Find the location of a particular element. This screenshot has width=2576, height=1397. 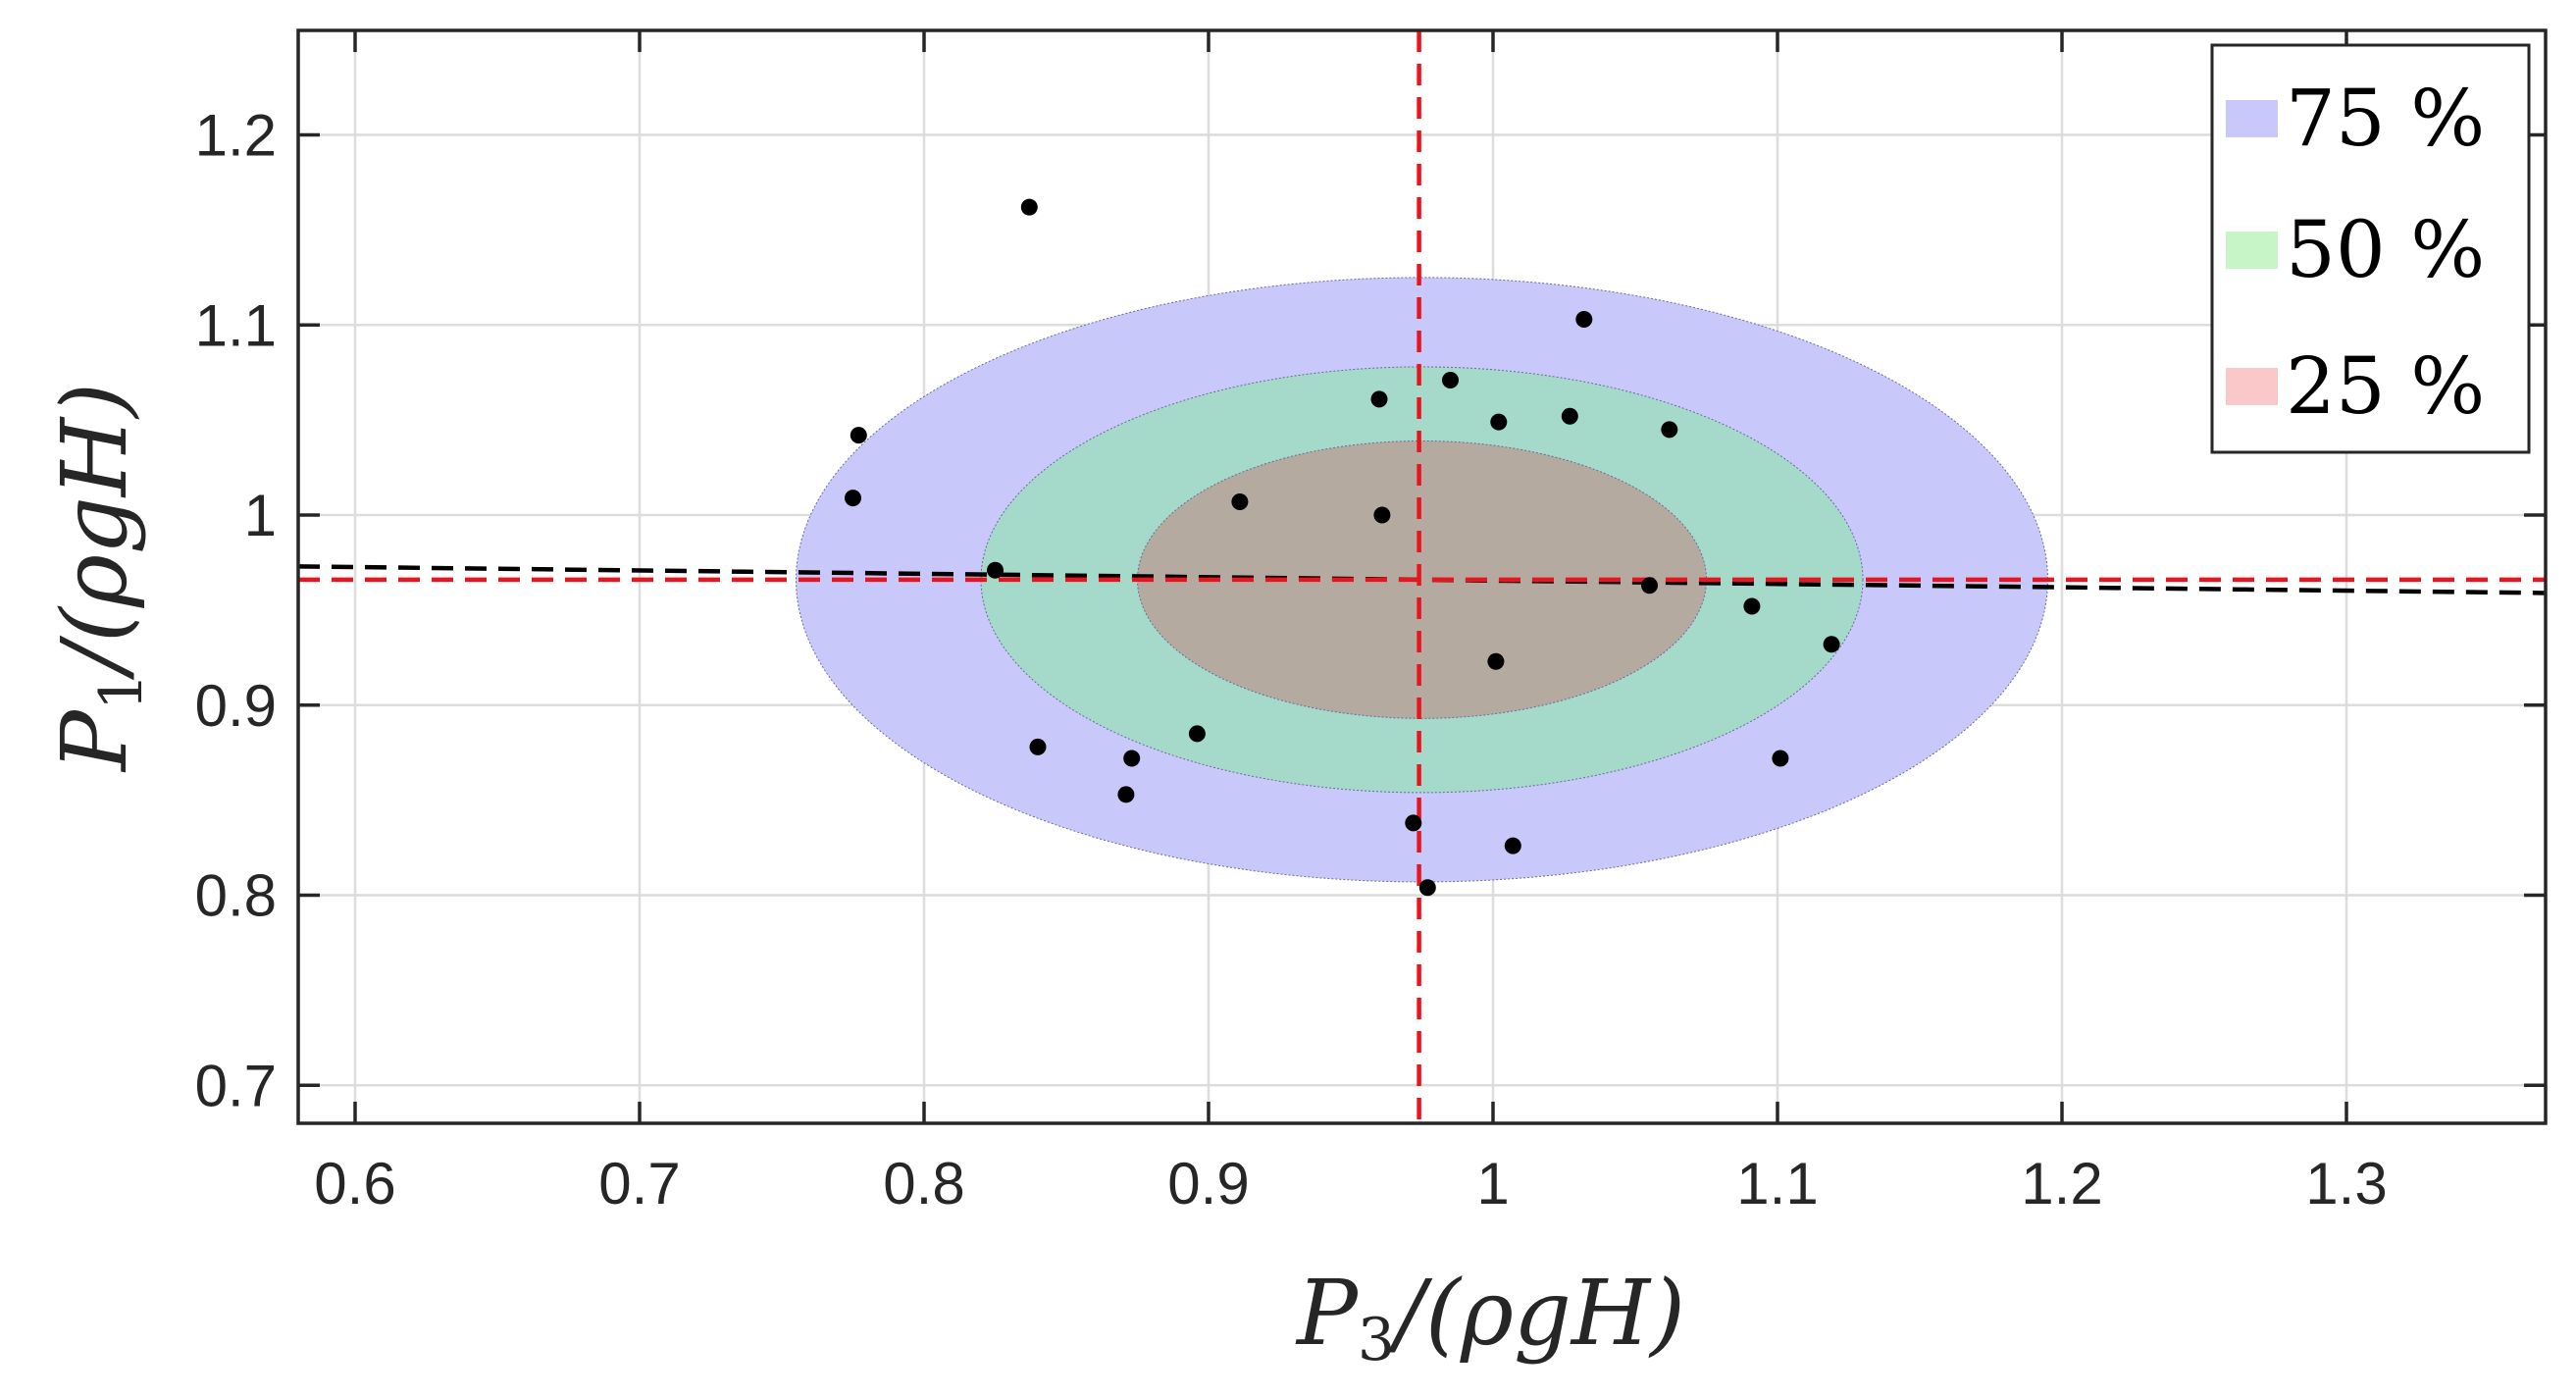

y-tick-label: 0.8 is located at coordinates (236, 896).